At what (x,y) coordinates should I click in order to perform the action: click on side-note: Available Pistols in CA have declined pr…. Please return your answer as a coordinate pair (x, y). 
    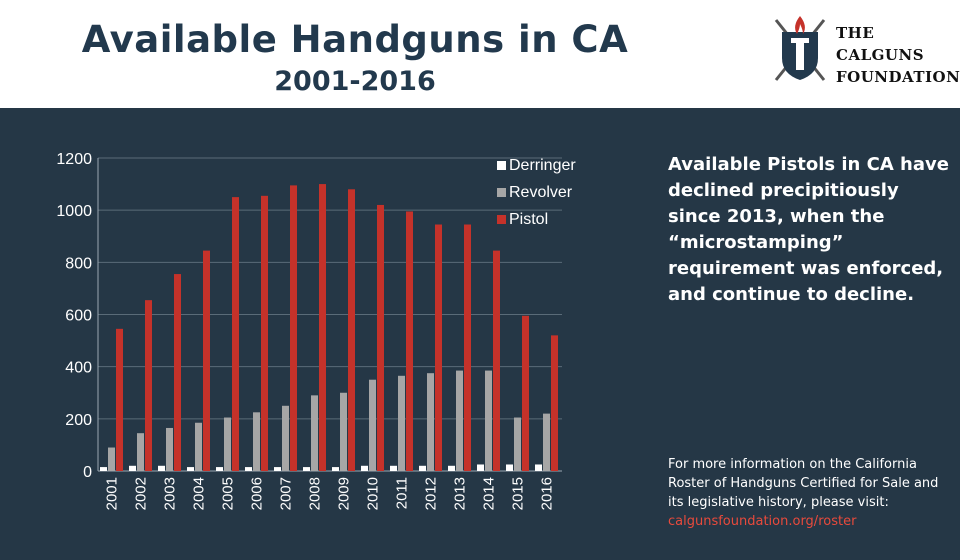
    Looking at the image, I should click on (808, 229).